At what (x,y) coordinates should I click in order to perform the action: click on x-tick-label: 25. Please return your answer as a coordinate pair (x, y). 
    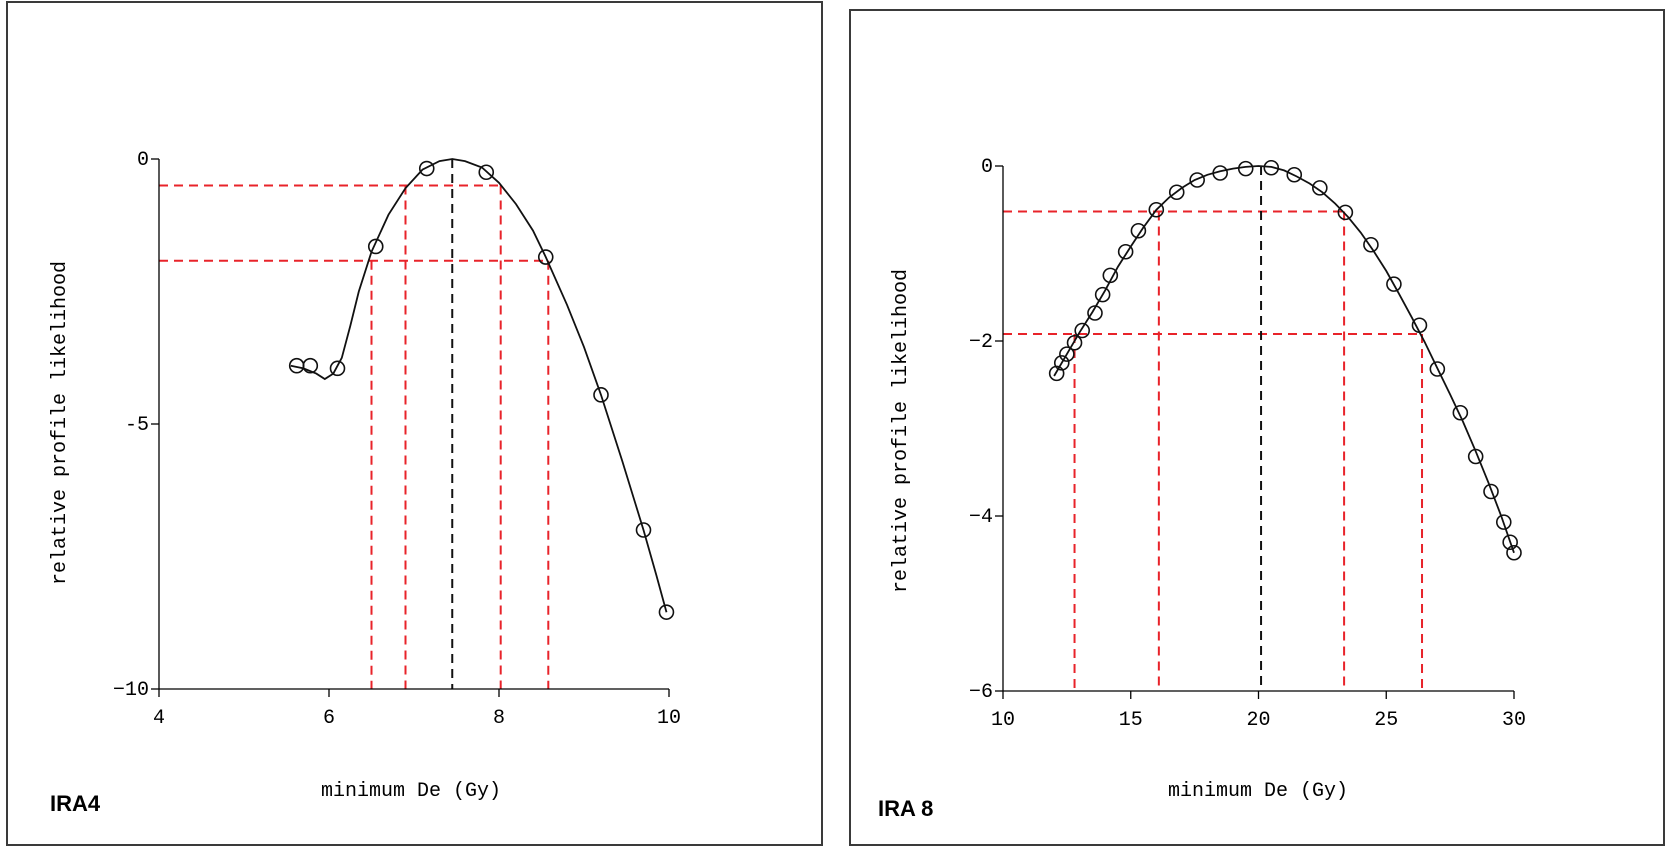
    Looking at the image, I should click on (1386, 720).